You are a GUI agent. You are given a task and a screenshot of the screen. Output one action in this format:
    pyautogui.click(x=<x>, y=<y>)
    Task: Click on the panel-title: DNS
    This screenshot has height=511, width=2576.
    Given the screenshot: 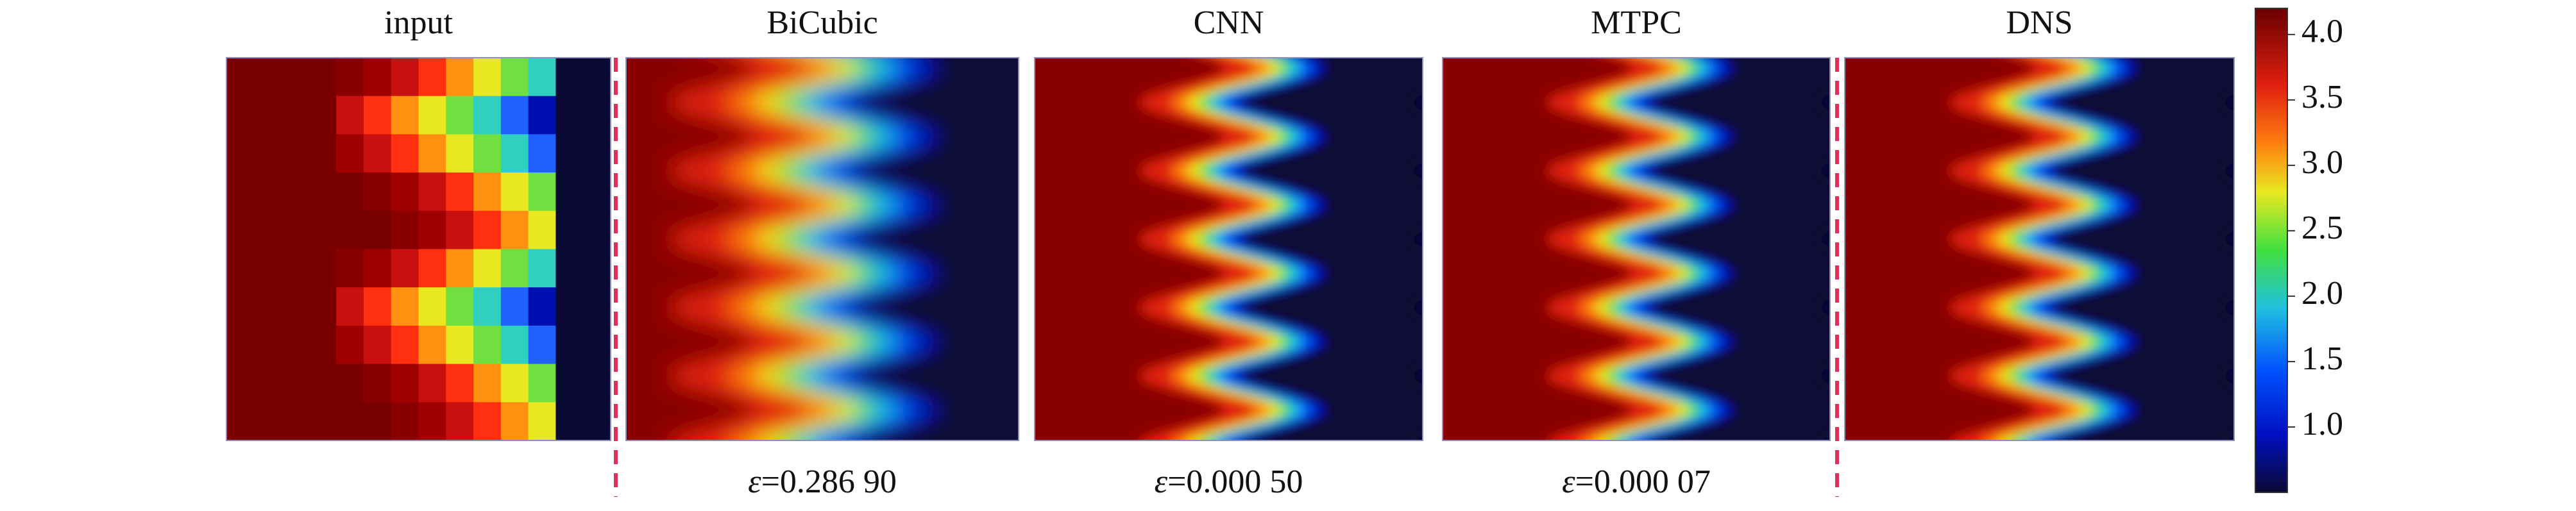 What is the action you would take?
    pyautogui.click(x=2039, y=23)
    